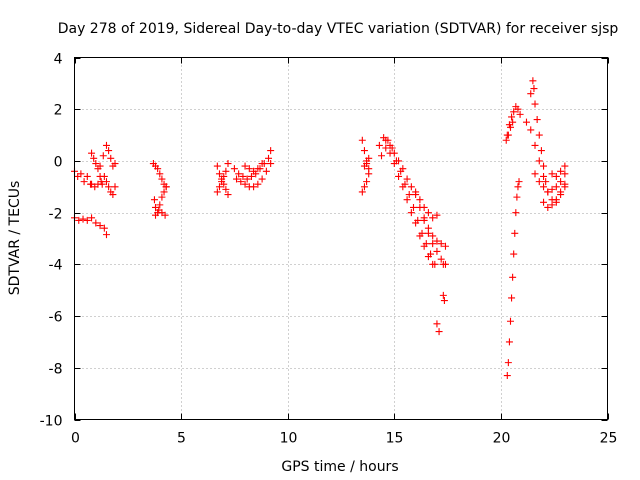 This screenshot has width=640, height=480. Describe the element at coordinates (339, 467) in the screenshot. I see `x-axis-label: GPS time / hours` at that location.